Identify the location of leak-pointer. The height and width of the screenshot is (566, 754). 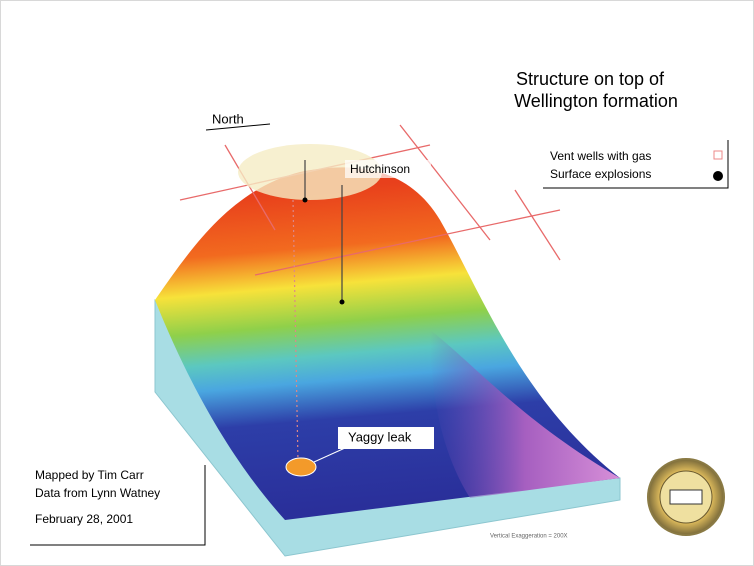
(329, 455).